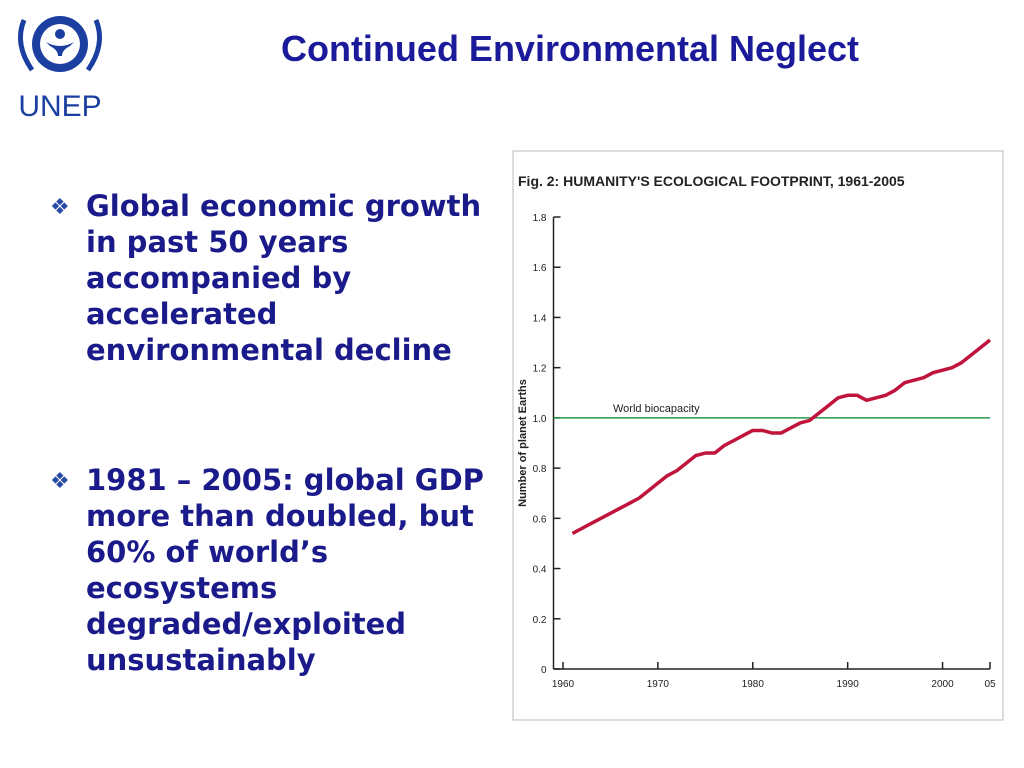  I want to click on y-tick-label: 1.8, so click(540, 218).